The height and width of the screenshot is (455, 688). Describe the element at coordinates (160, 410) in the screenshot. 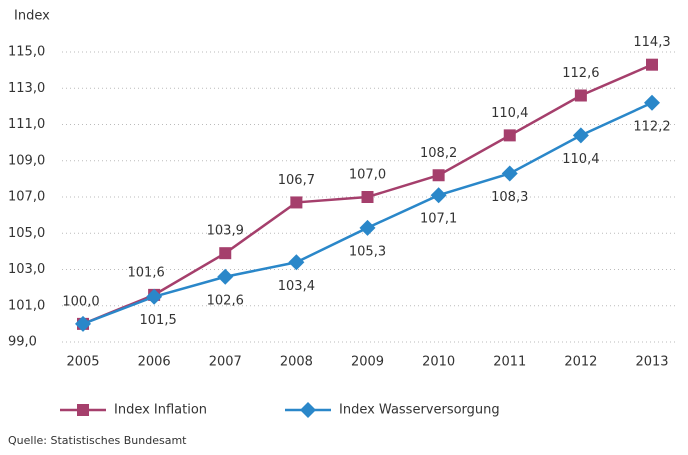

I see `legend-label: Index Inflation` at that location.